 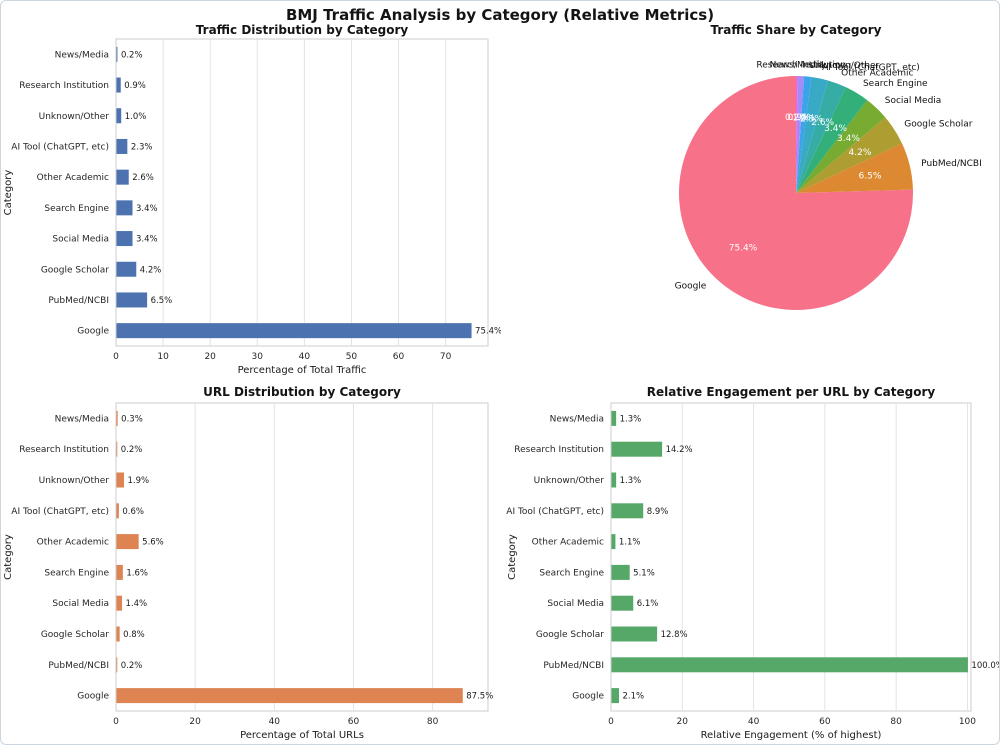 I want to click on x-tick-label: 40, so click(x=275, y=722).